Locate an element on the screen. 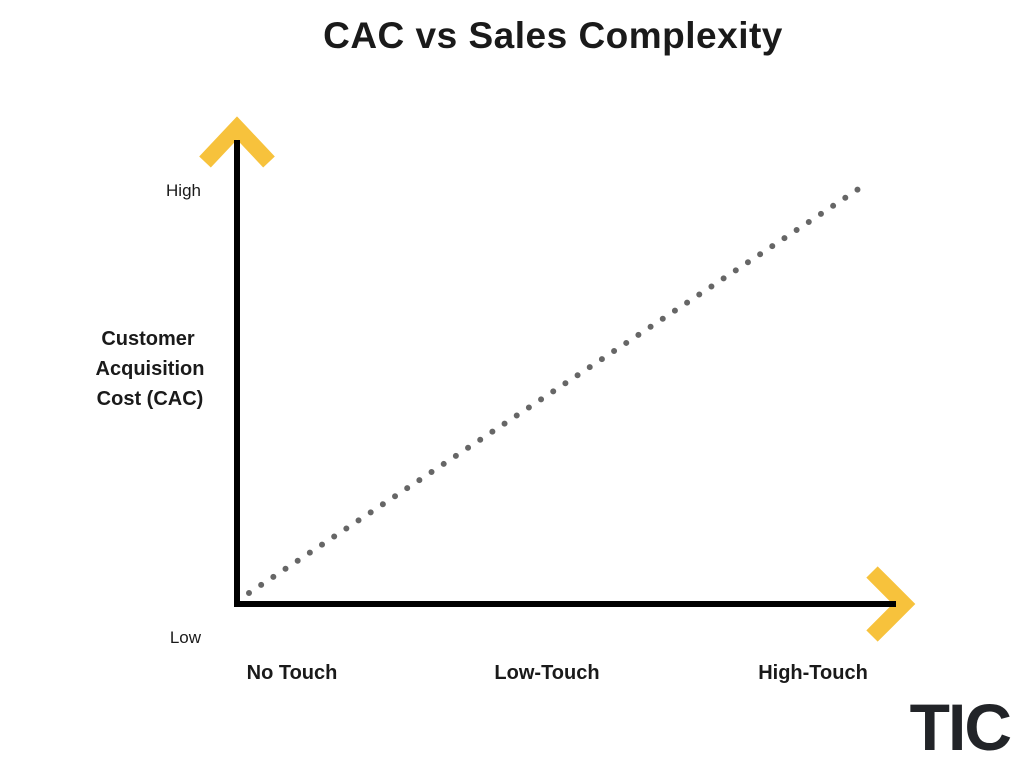  y-arrow-head is located at coordinates (237, 142).